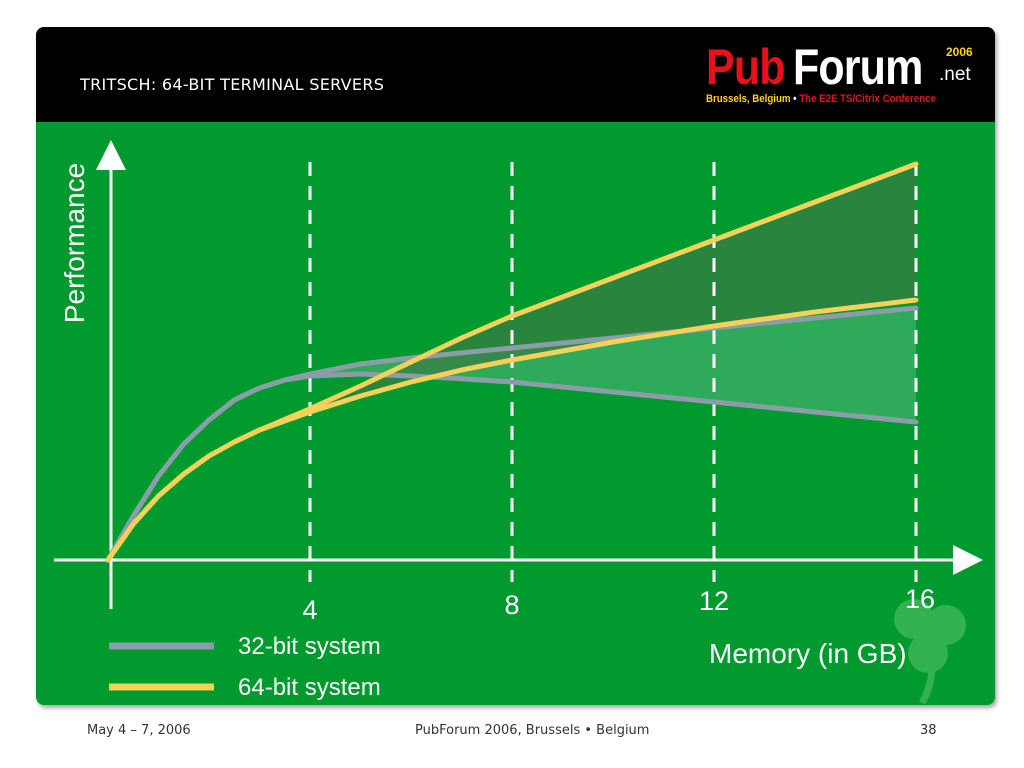  I want to click on x-tick-labels: 4 8 12 16, so click(618, 604).